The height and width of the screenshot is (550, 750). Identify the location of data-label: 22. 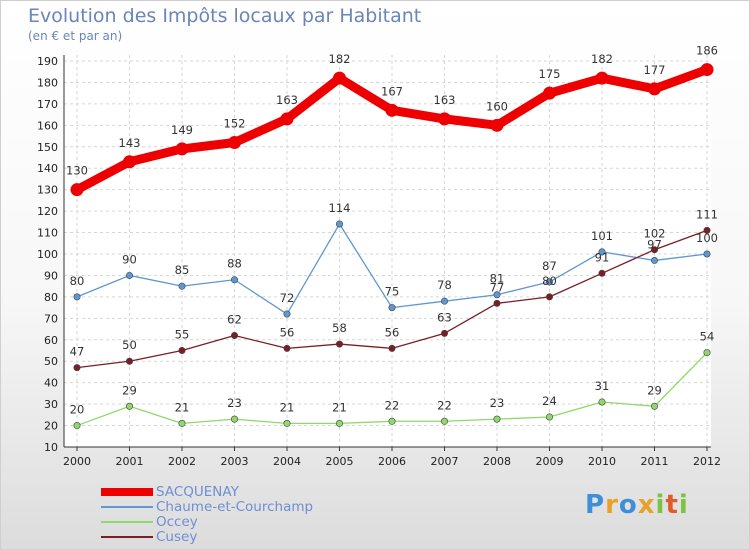
(392, 405).